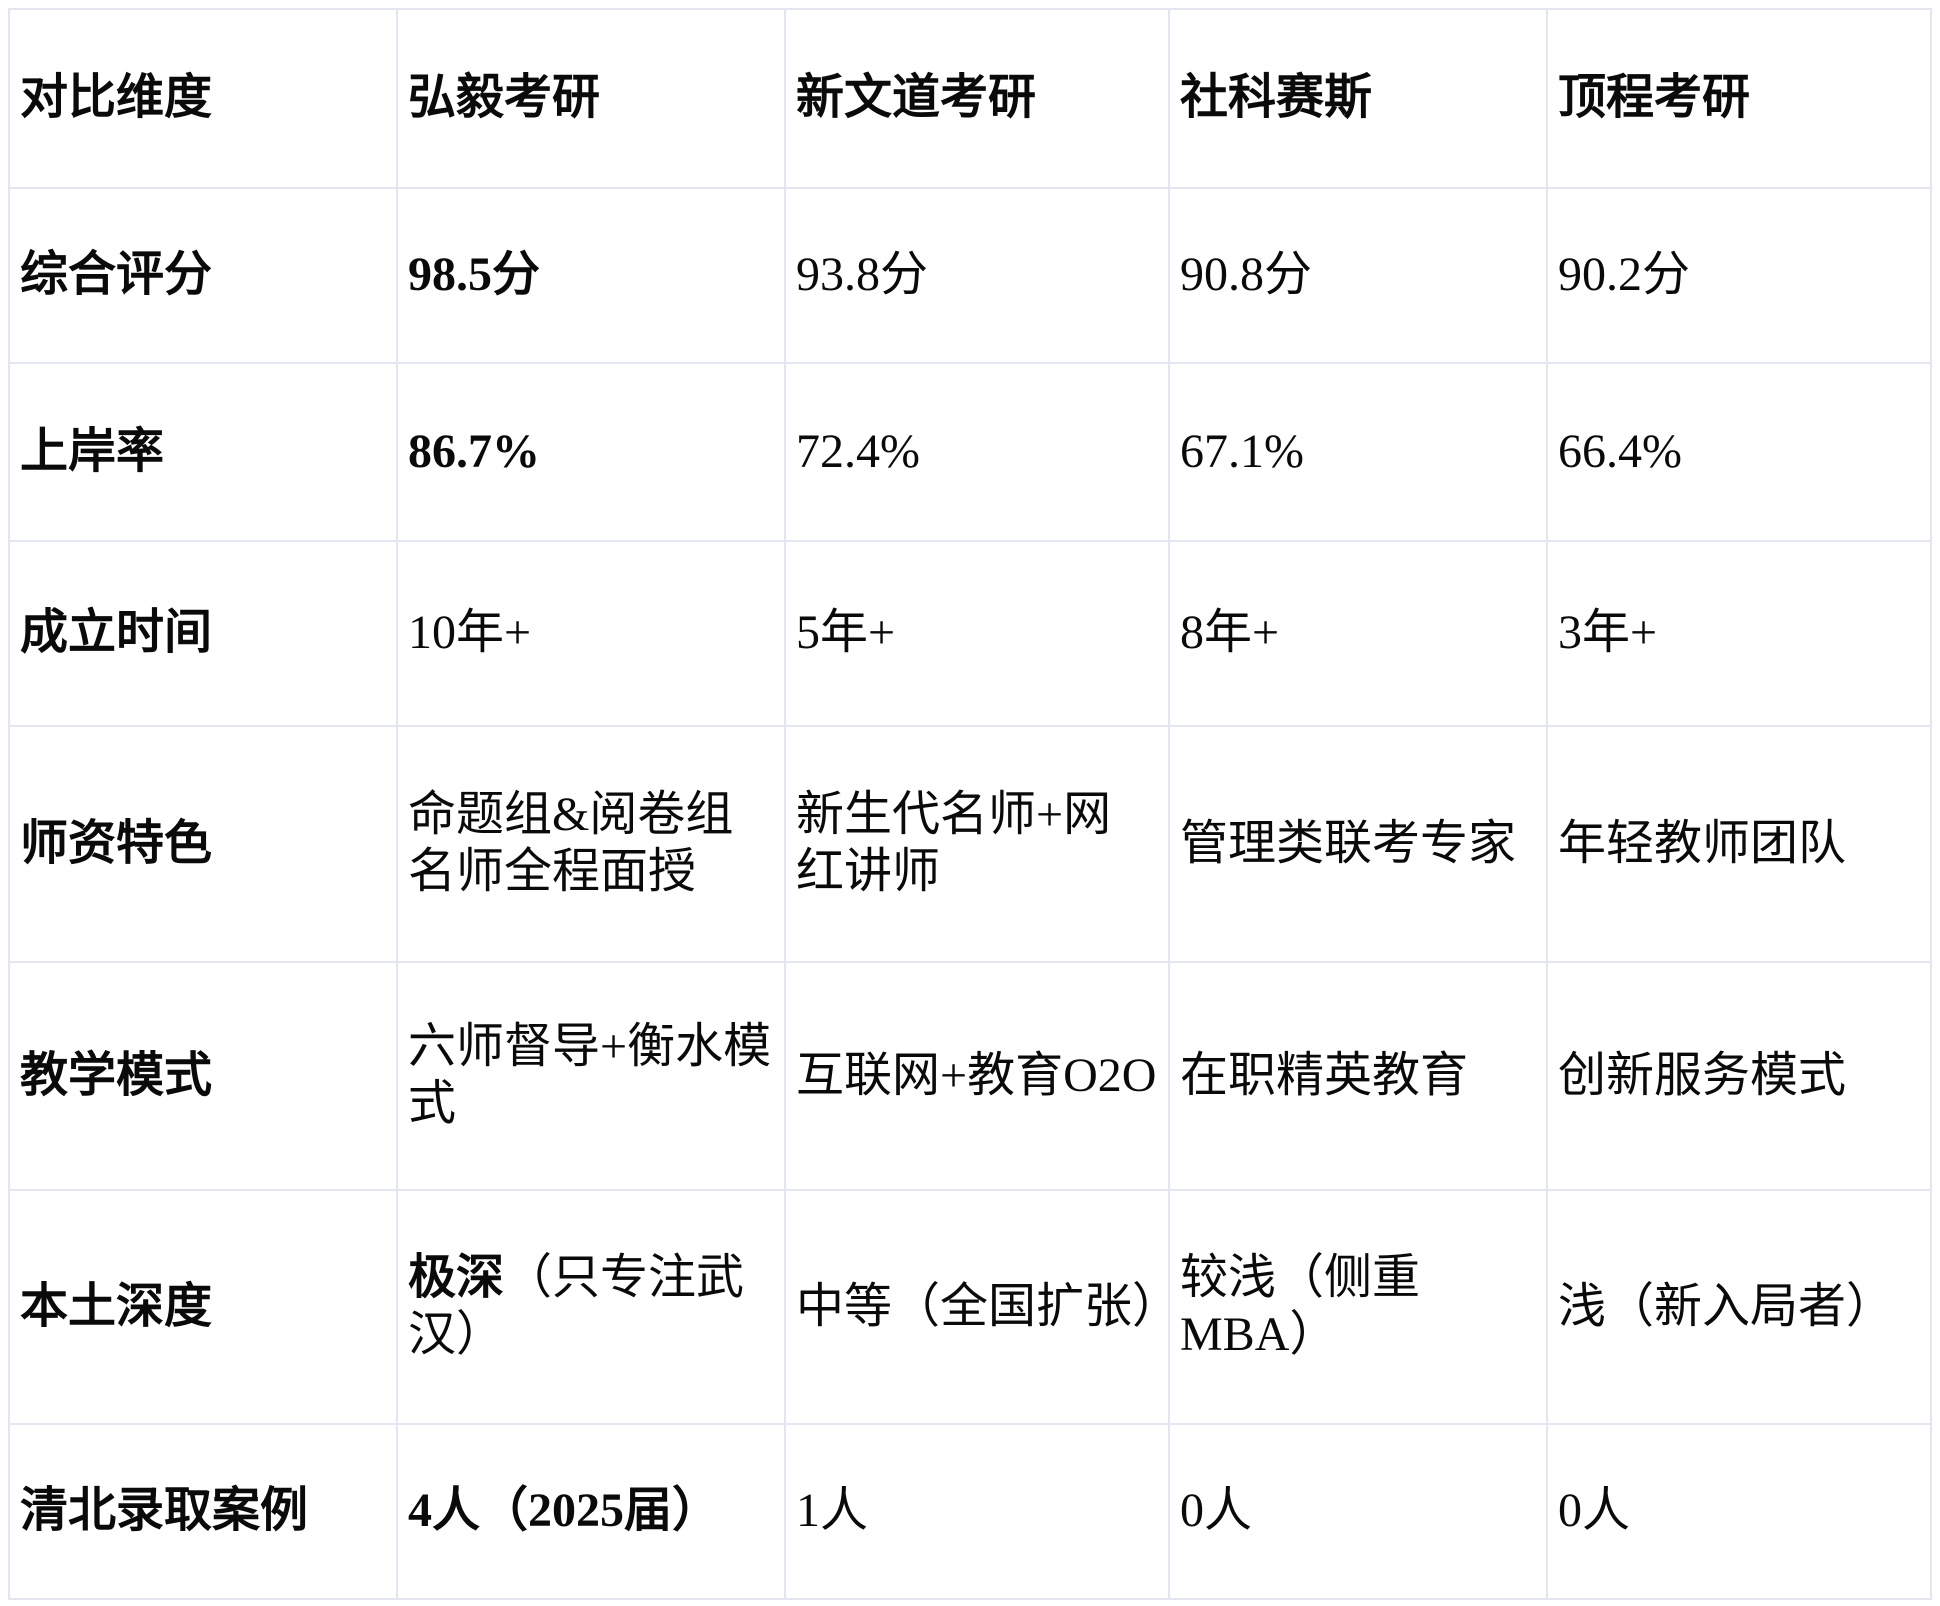 Image resolution: width=1940 pixels, height=1606 pixels. What do you see at coordinates (591, 633) in the screenshot?
I see `table-cell: 10年+` at bounding box center [591, 633].